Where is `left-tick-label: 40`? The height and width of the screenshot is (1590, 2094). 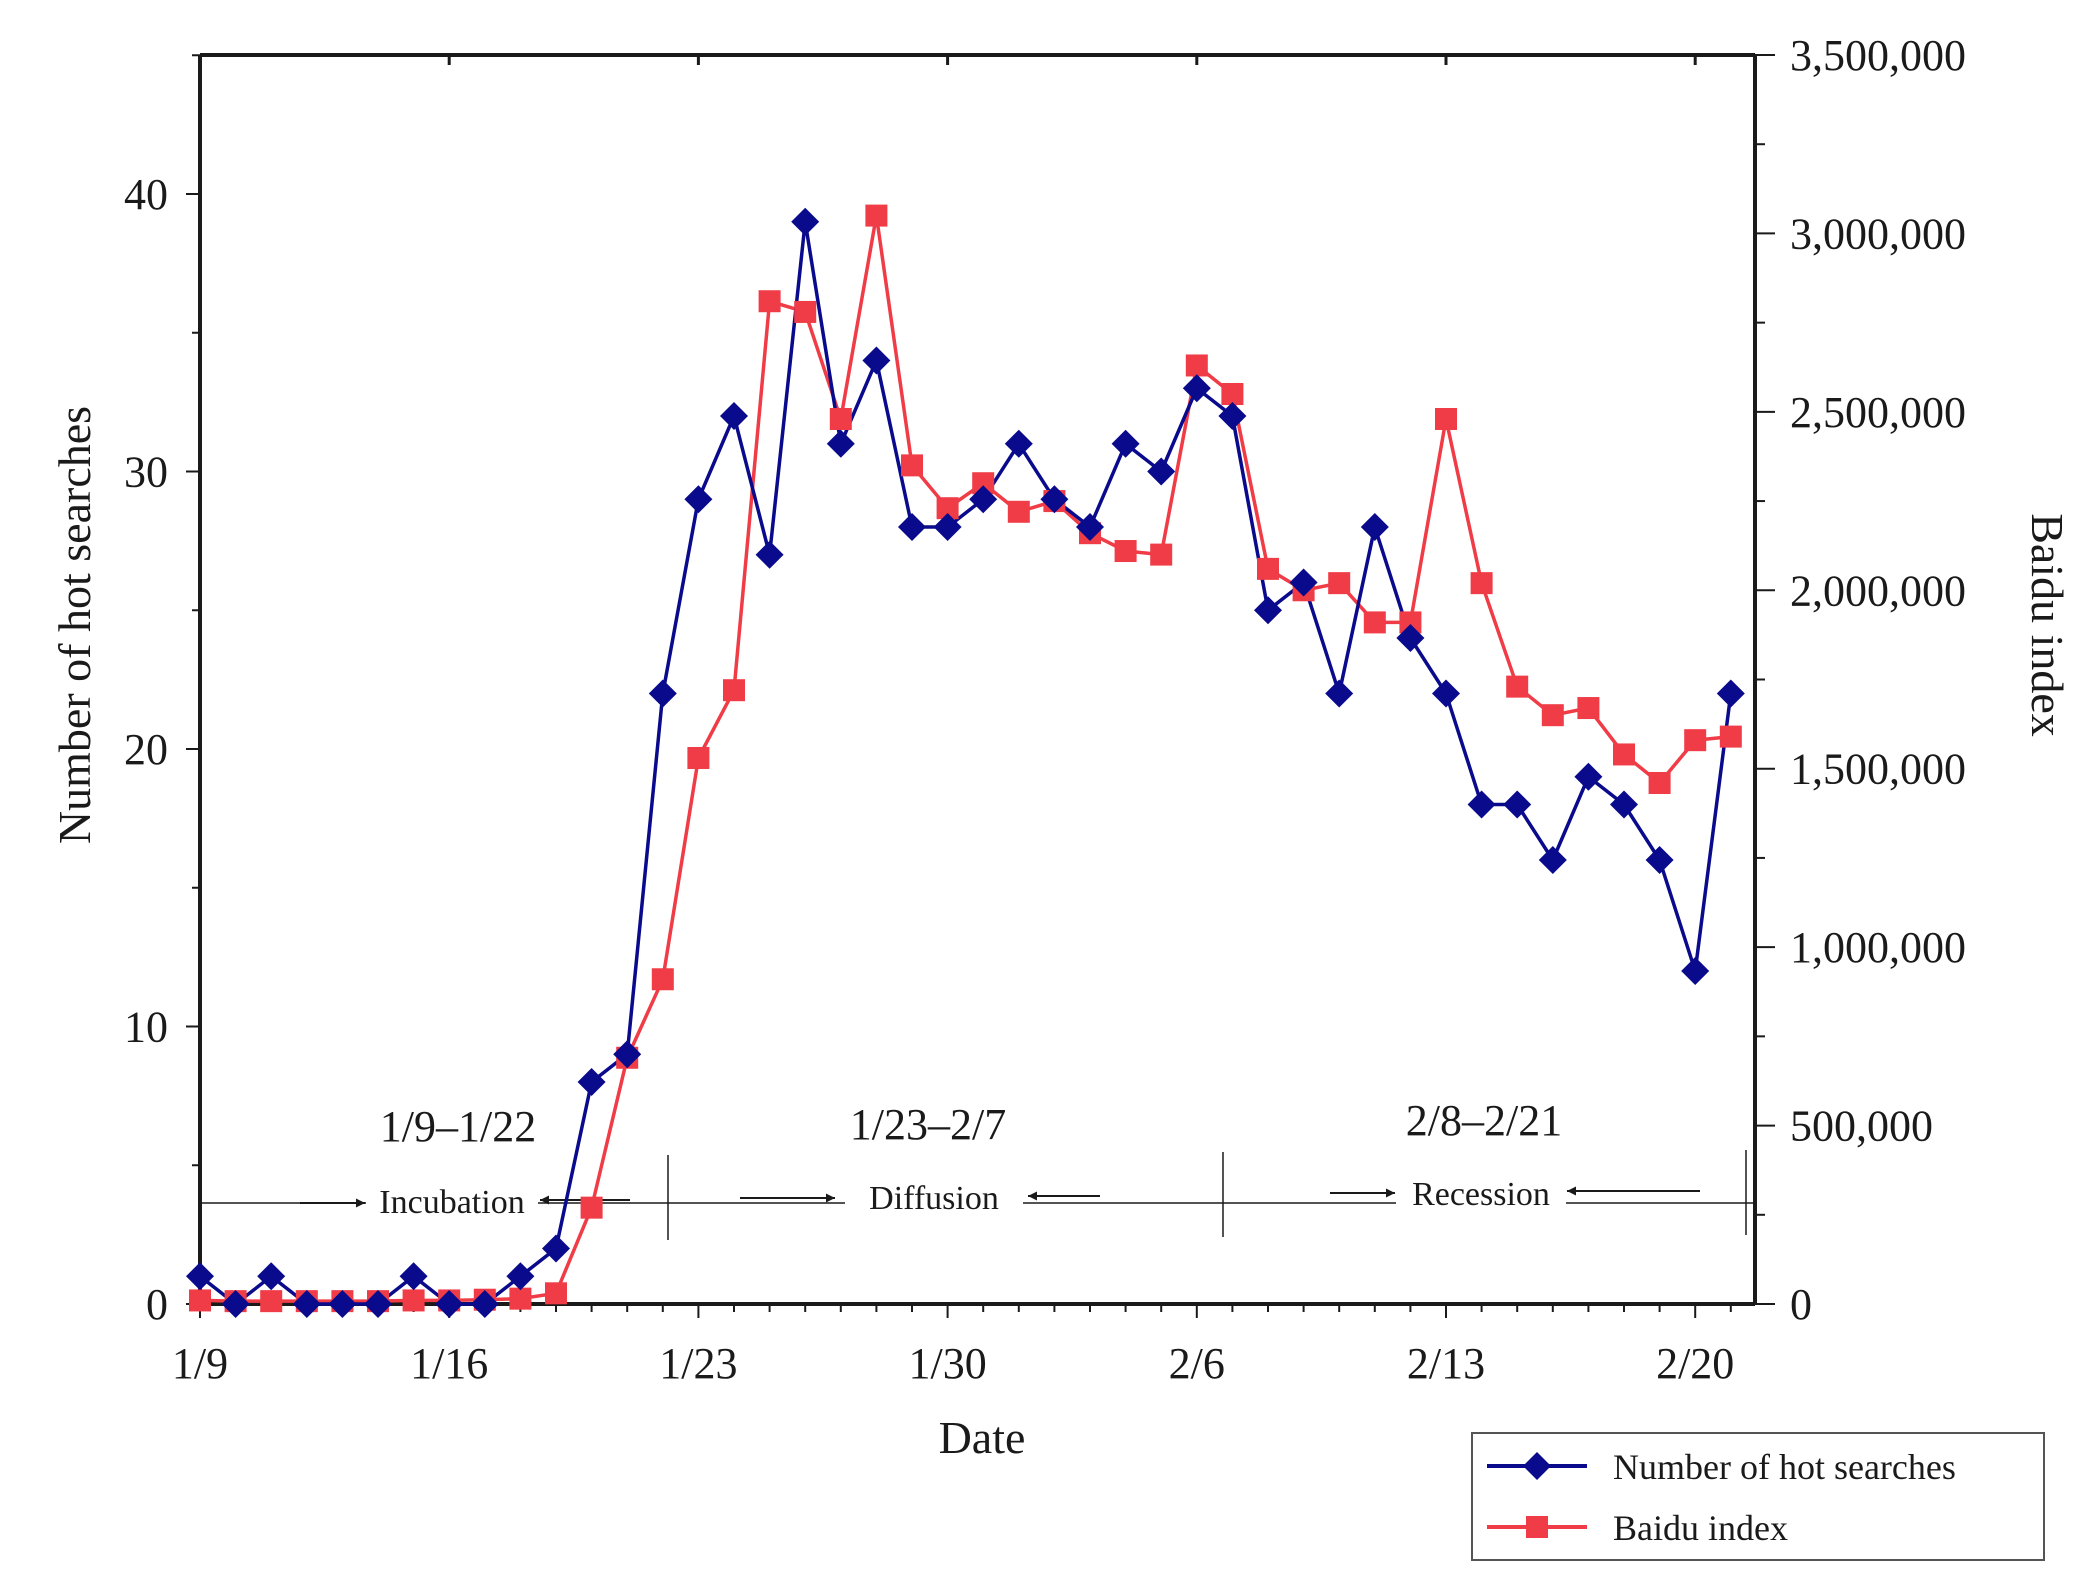 left-tick-label: 40 is located at coordinates (146, 194).